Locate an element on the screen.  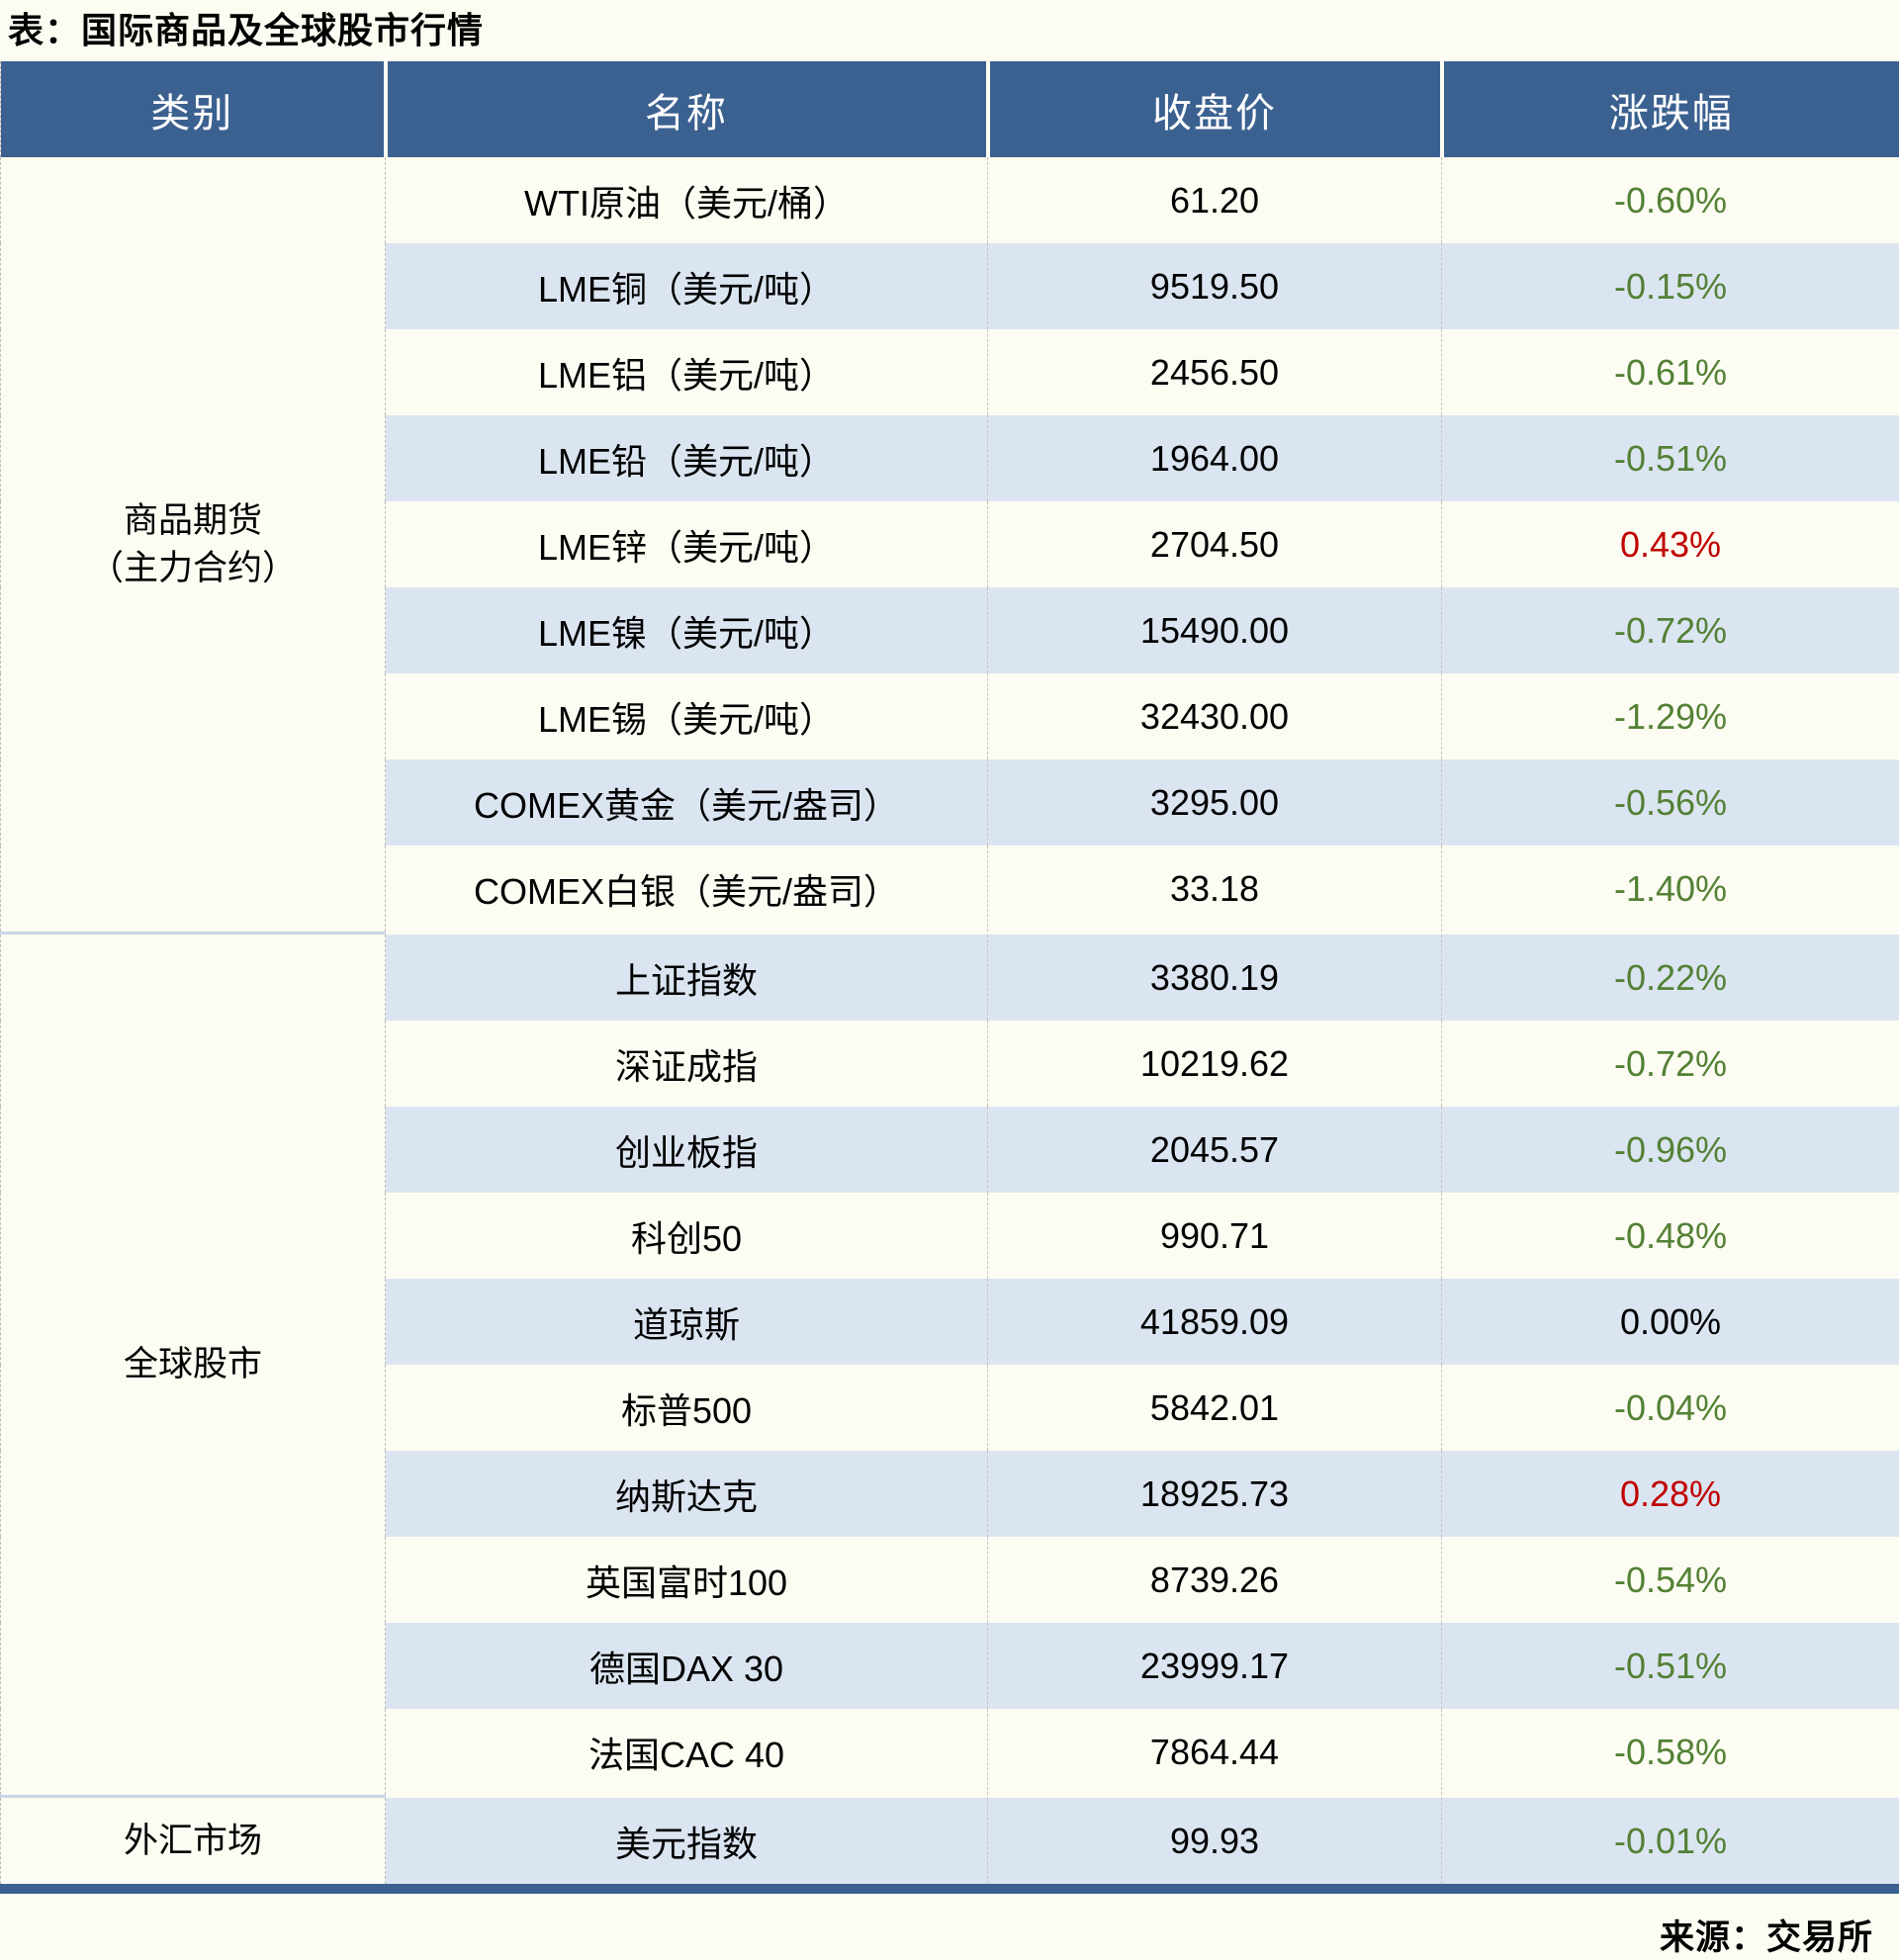
close-cell: 32430.00 is located at coordinates (1215, 716).